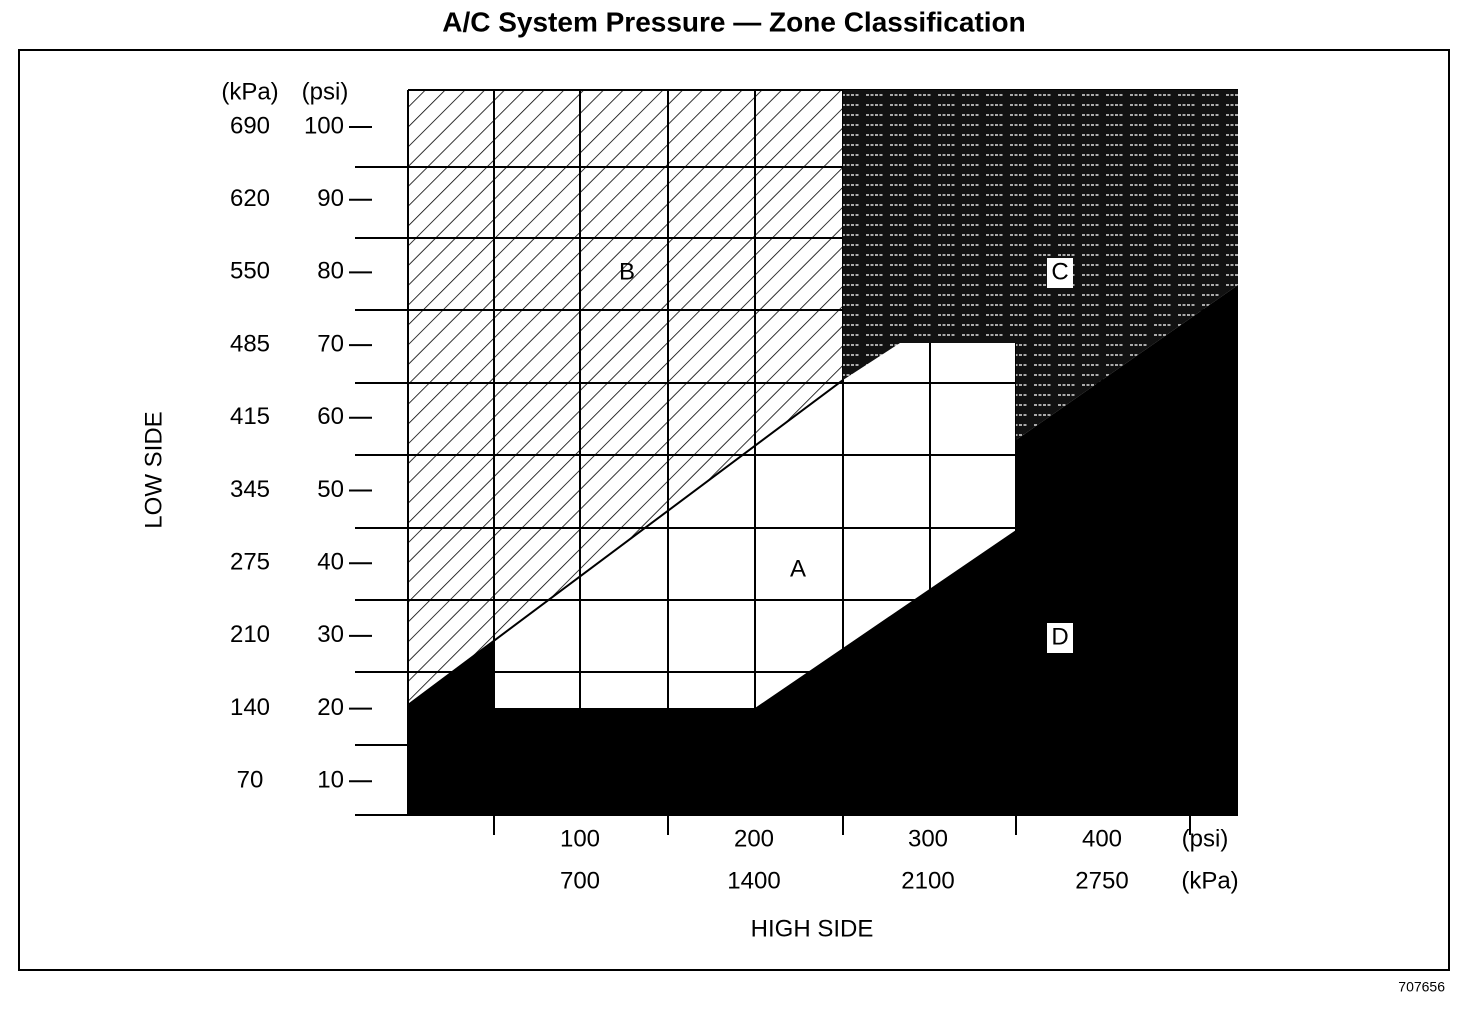  What do you see at coordinates (250, 416) in the screenshot?
I see `y-tick-kpa: 415` at bounding box center [250, 416].